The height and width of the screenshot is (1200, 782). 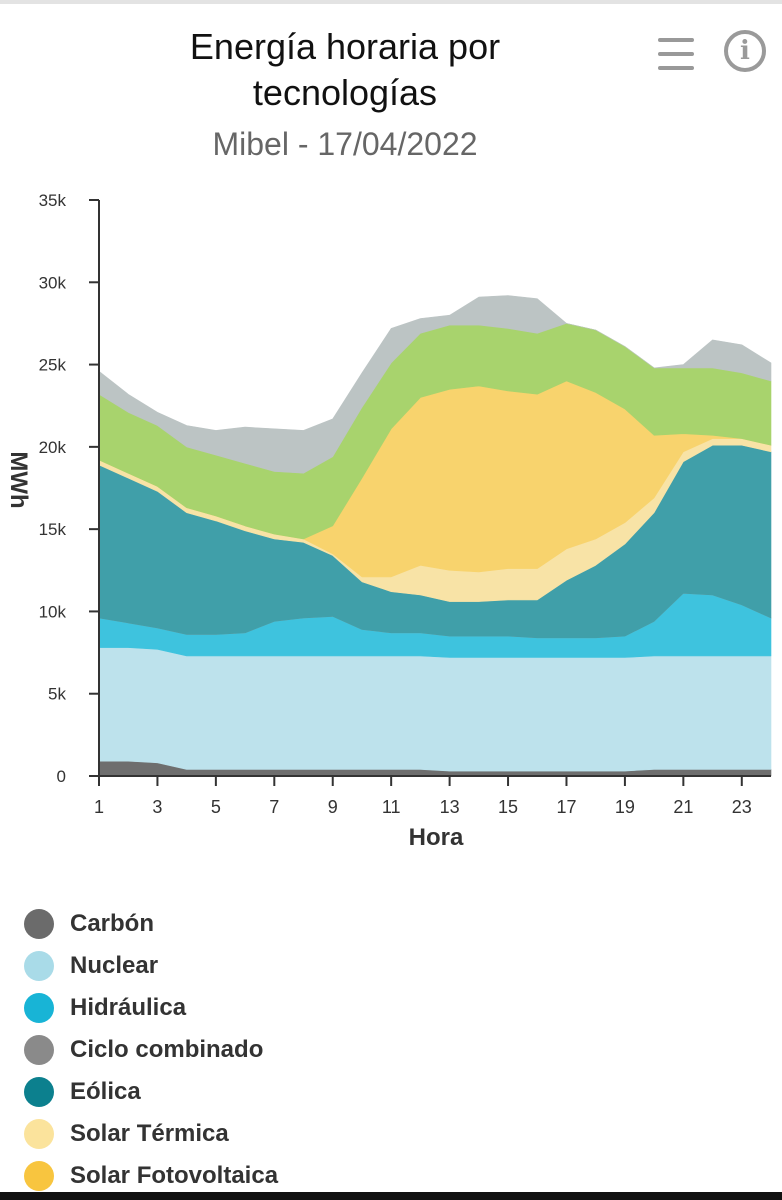 I want to click on x-tick-label: 19, so click(x=625, y=807).